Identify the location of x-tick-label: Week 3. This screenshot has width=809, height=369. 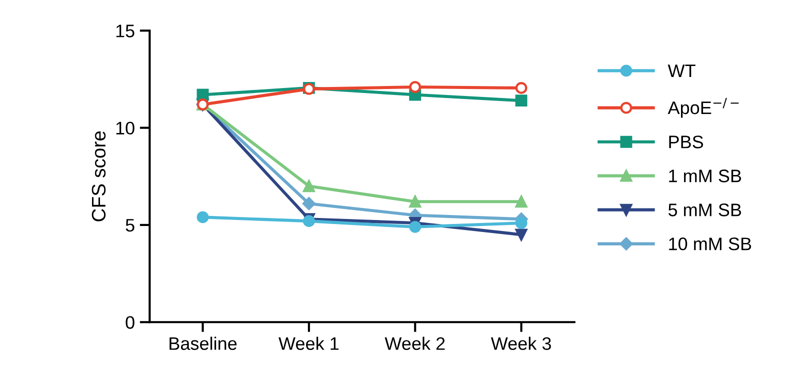
(520, 343).